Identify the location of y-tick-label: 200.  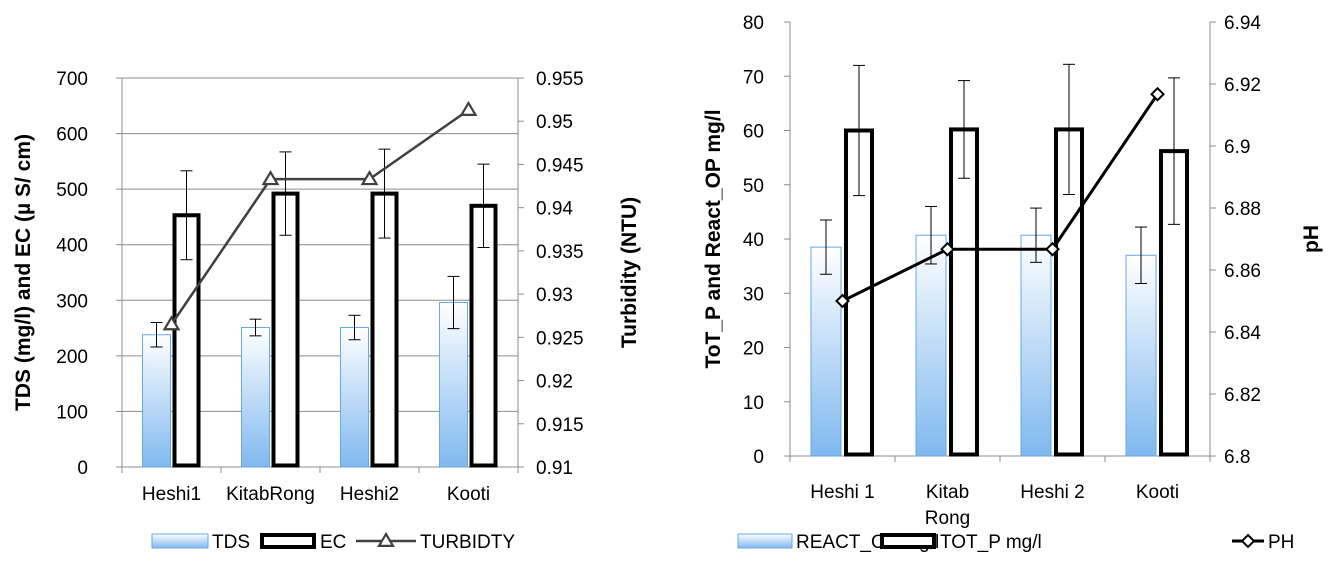
(72, 357).